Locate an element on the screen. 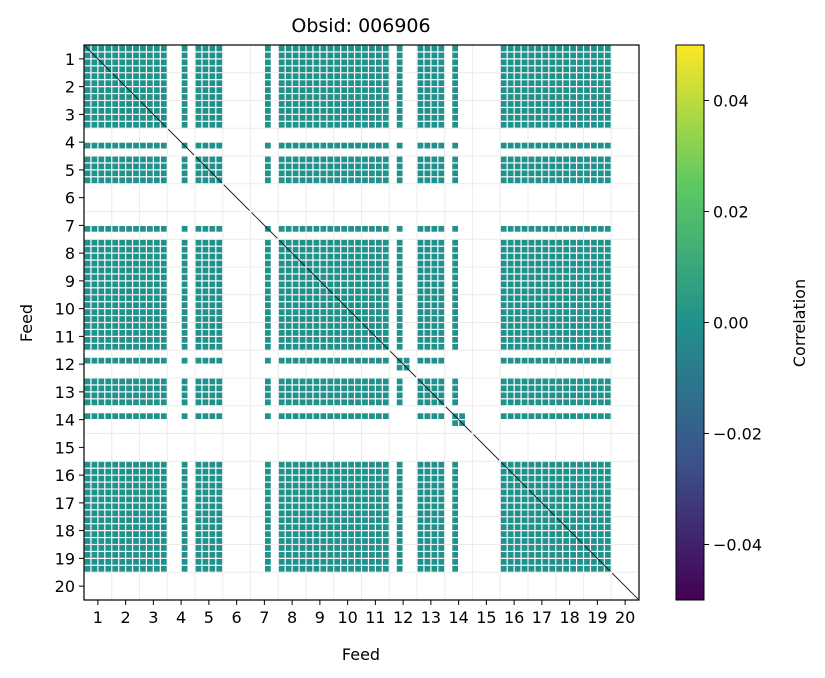 The image size is (825, 678). colorbar: 0.040.020.00−0.02−0.04 Correlation is located at coordinates (742, 322).